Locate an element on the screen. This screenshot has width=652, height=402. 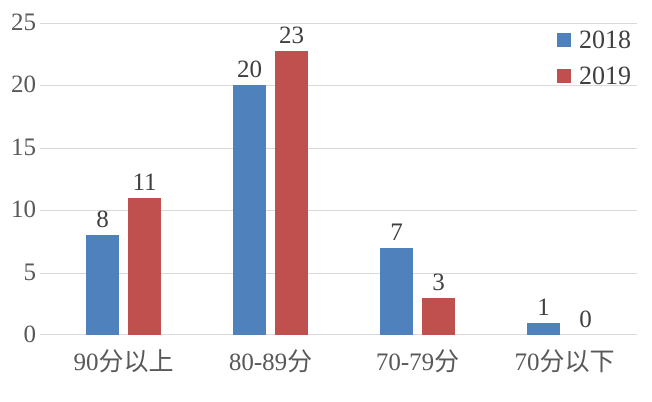
y-tick-label-25: 25 is located at coordinates (23, 22).